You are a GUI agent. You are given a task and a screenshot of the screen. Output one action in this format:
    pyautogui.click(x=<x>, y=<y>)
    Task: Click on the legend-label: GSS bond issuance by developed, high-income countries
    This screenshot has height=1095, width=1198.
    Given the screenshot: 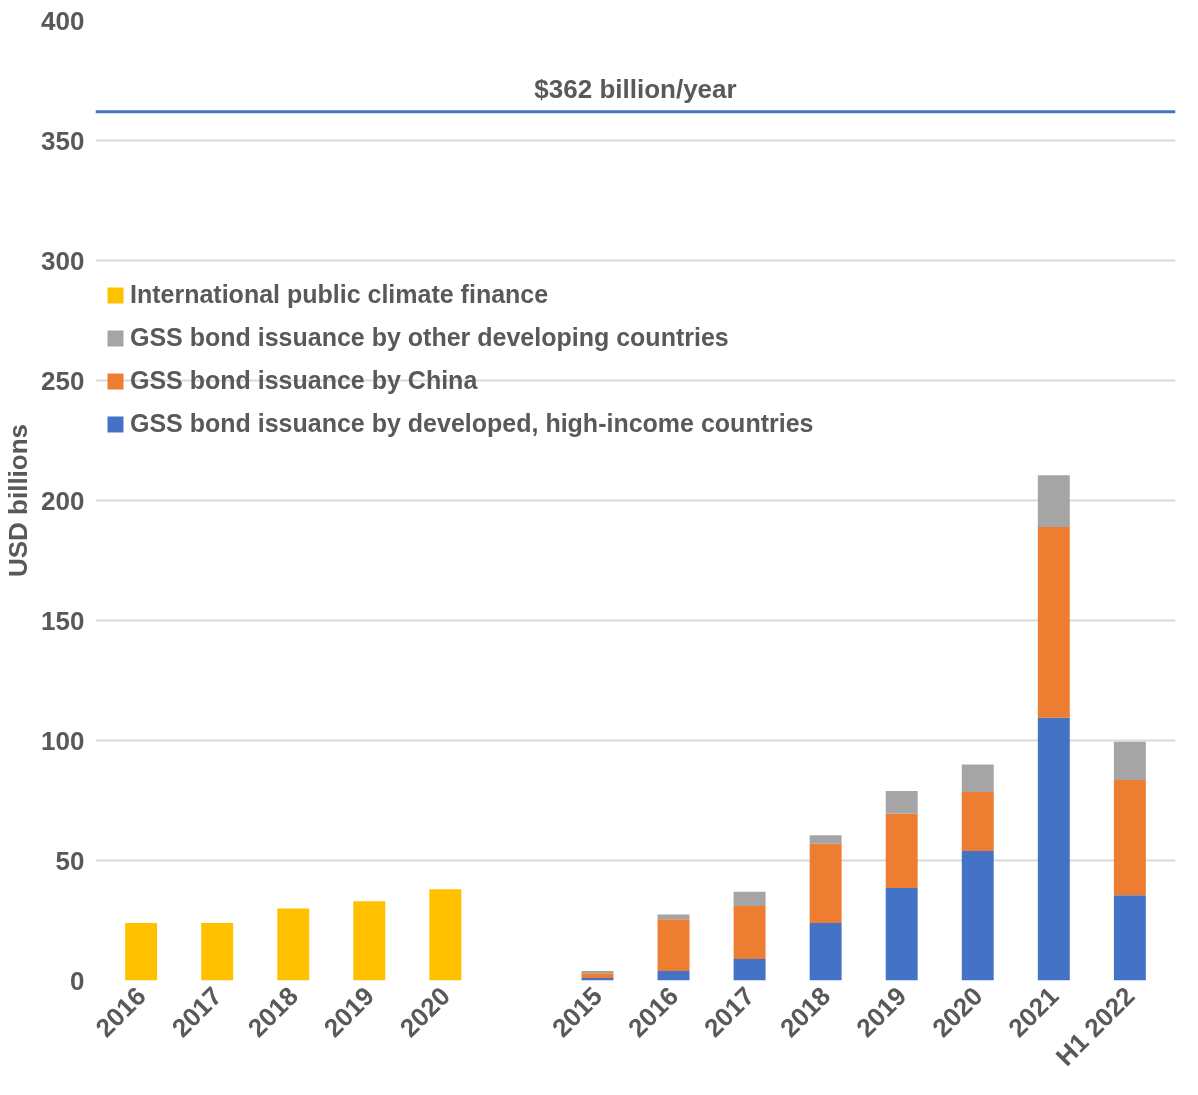 What is the action you would take?
    pyautogui.click(x=472, y=423)
    